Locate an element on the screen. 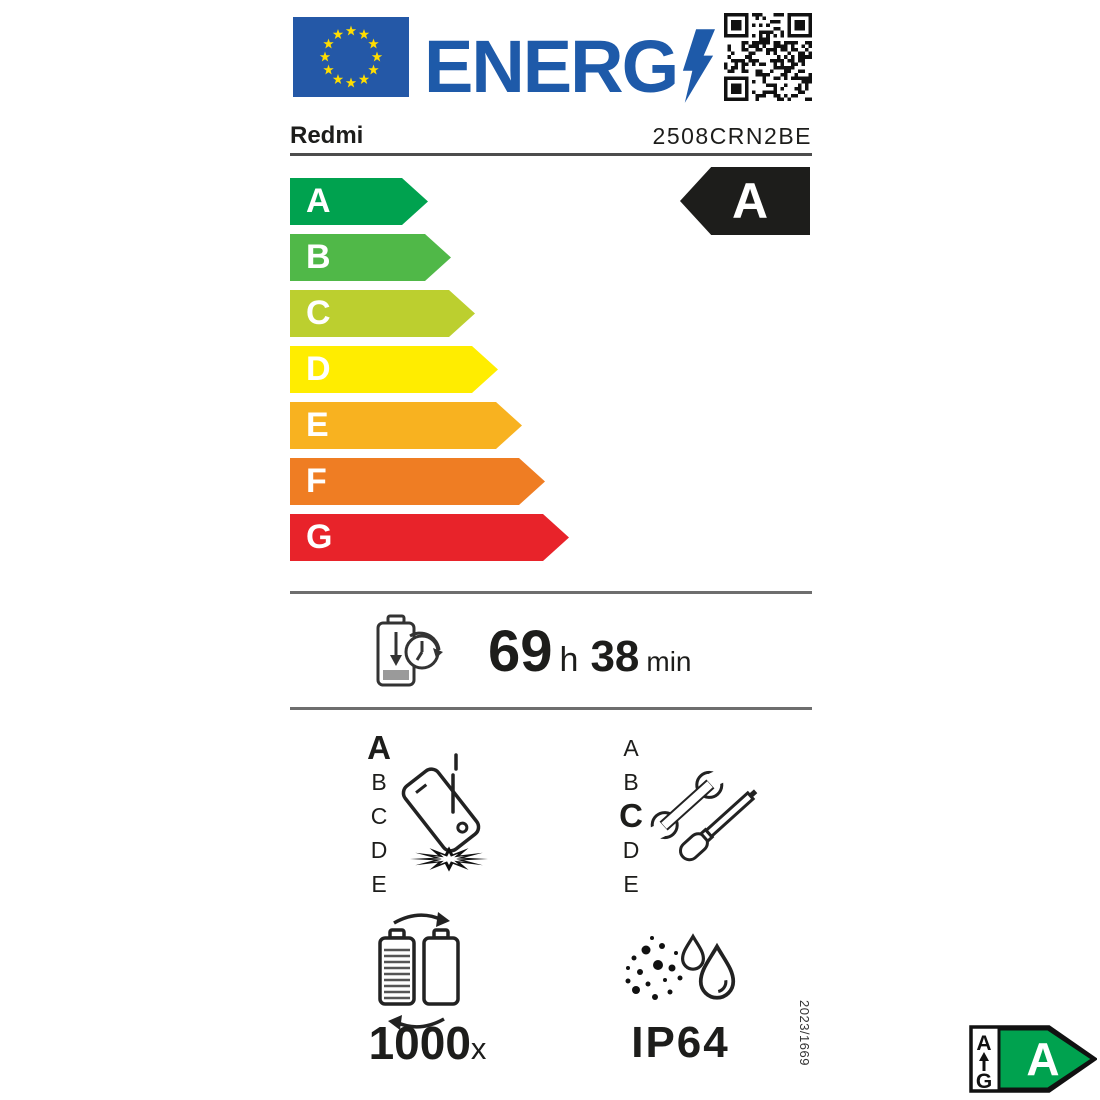 This screenshot has height=1100, width=1100. energy-class-bar-c: C is located at coordinates (382, 313).